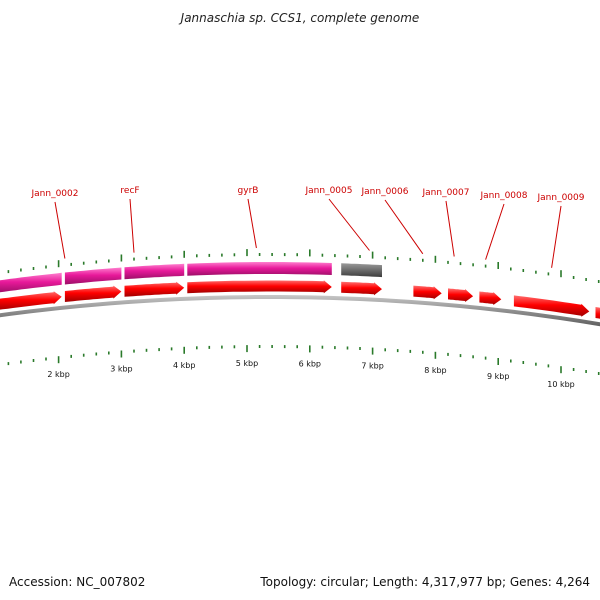 The image size is (600, 600). I want to click on gene-label-3: Jann_0005, so click(329, 191).